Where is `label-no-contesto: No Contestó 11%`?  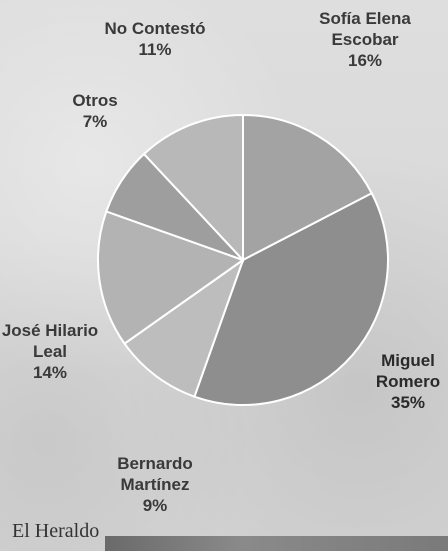
label-no-contesto: No Contestó 11% is located at coordinates (155, 39).